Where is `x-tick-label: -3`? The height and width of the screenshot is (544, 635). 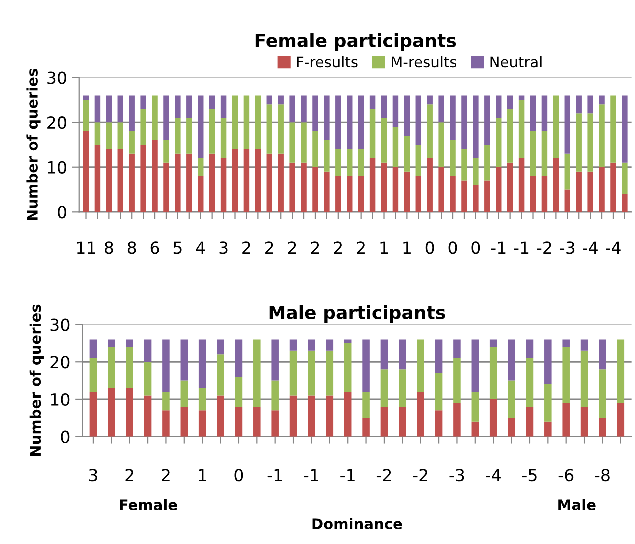
x-tick-label: -3 is located at coordinates (457, 475).